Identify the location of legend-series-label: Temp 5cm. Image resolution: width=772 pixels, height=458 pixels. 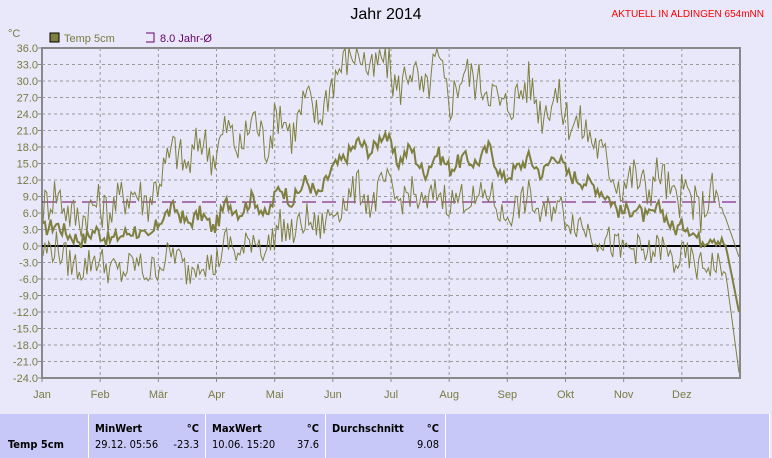
(89, 39).